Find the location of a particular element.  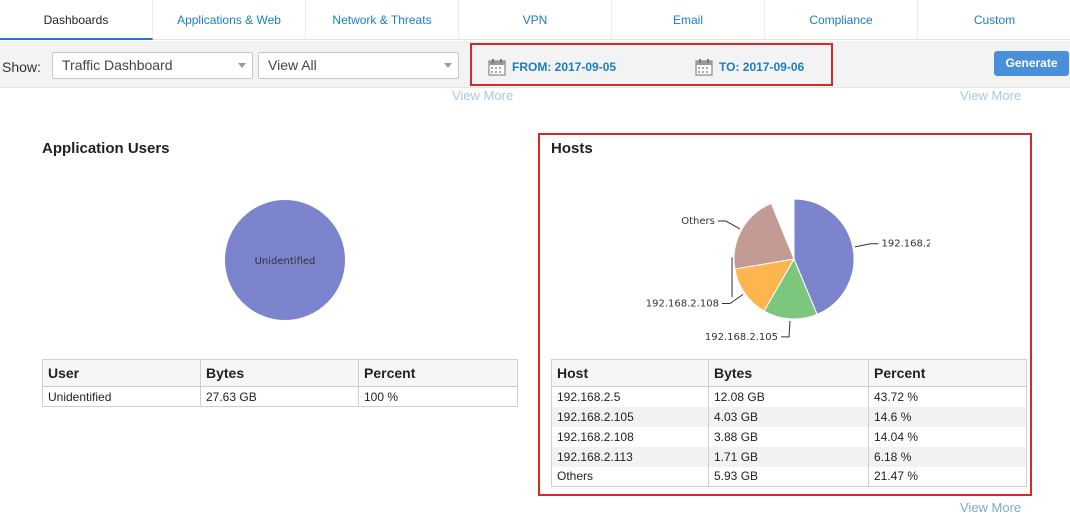

pie-label-unidentified: Unidentified is located at coordinates (285, 261).